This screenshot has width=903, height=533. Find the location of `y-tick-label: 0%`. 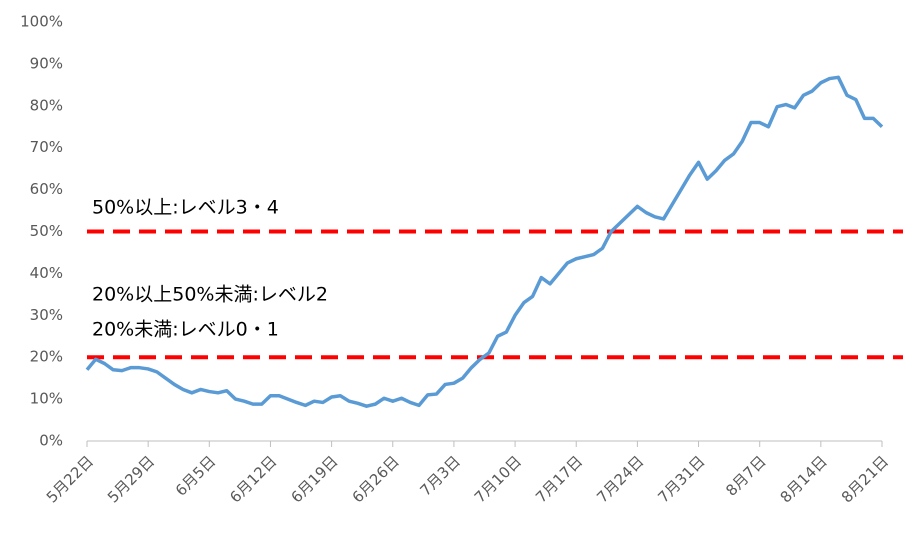

y-tick-label: 0% is located at coordinates (51, 441).